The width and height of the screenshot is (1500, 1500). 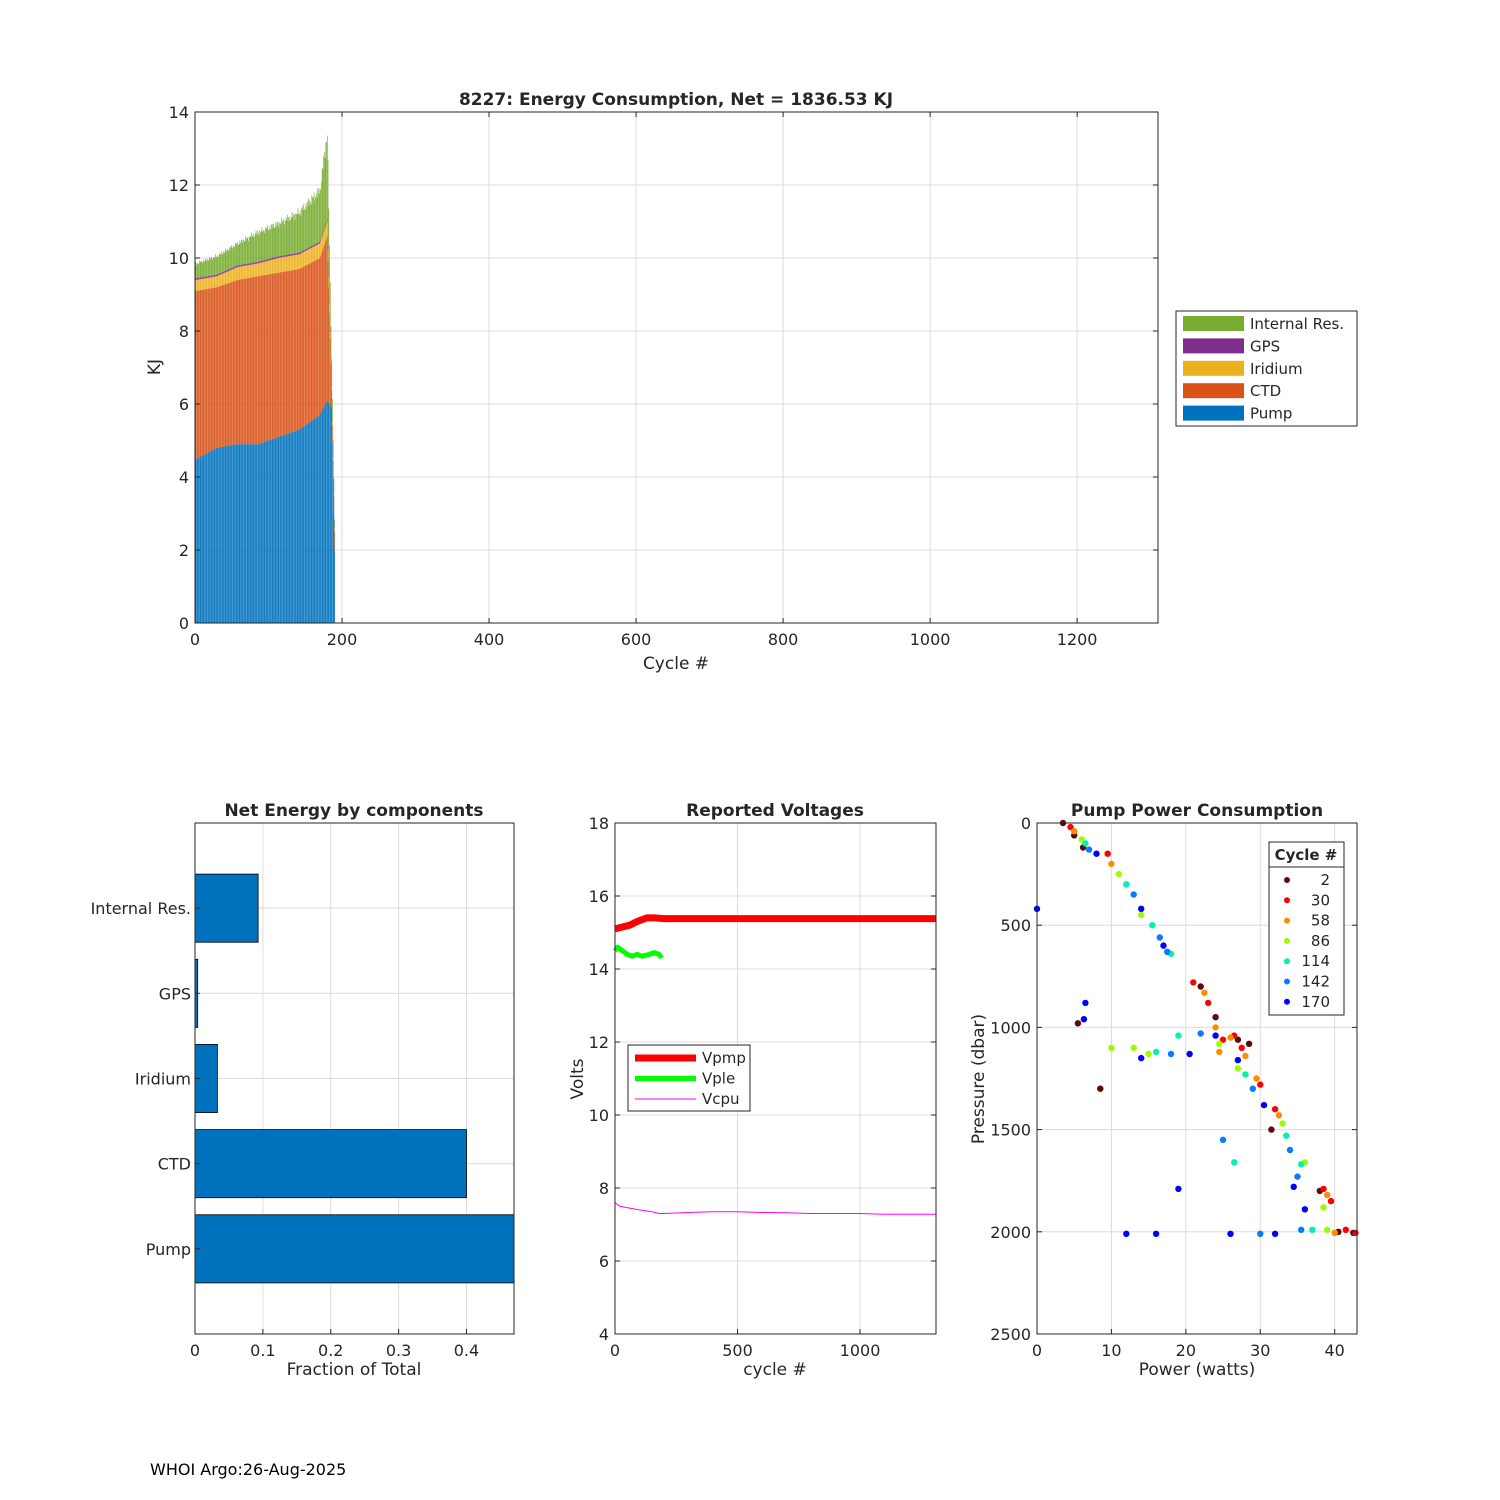 I want to click on components-ytick-label: Iridium, so click(x=163, y=1079).